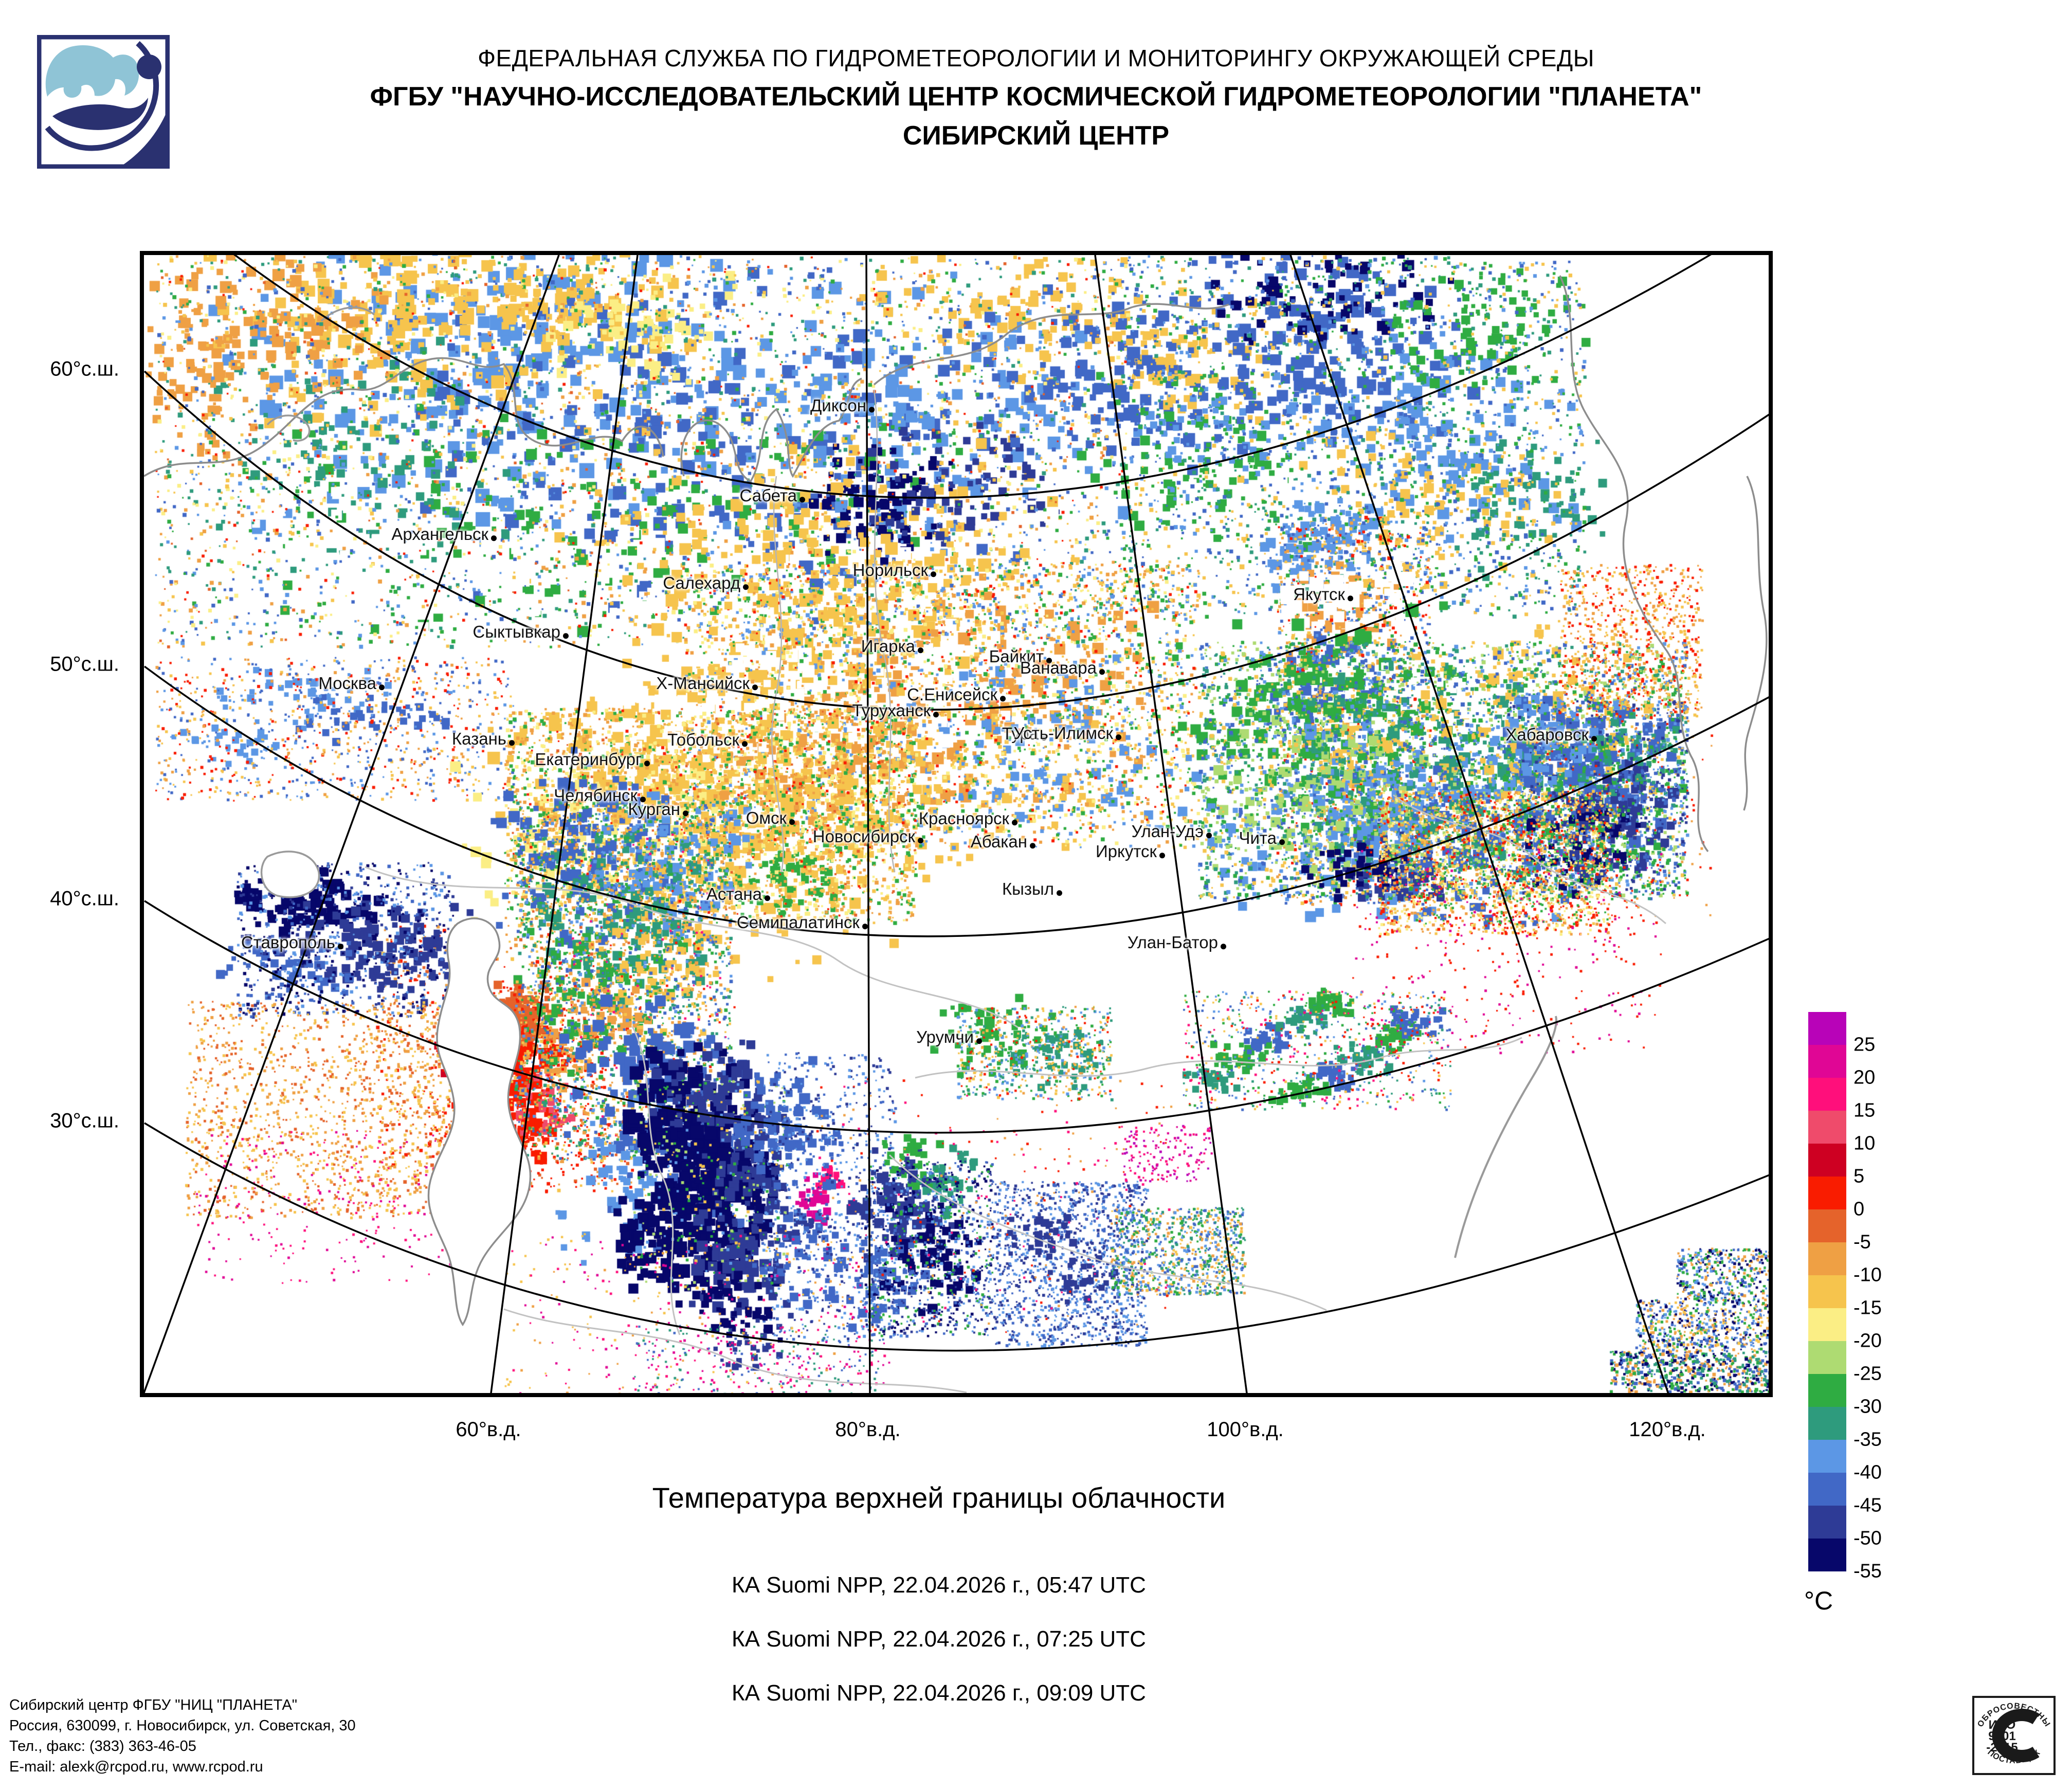  I want to click on city-name: Казань, so click(478, 739).